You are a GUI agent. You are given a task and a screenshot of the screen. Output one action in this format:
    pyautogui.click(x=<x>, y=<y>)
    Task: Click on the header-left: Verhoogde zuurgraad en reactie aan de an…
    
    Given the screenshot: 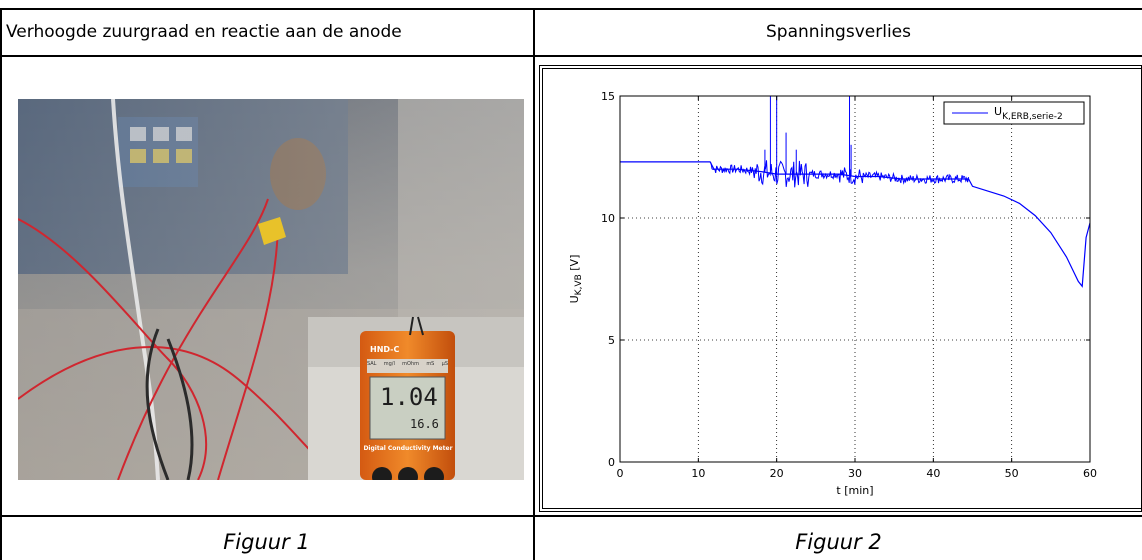 What is the action you would take?
    pyautogui.click(x=204, y=32)
    